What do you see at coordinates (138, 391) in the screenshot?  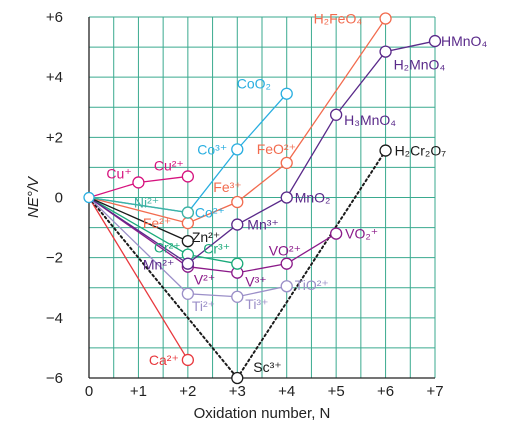 I see `x-tick-label: +1` at bounding box center [138, 391].